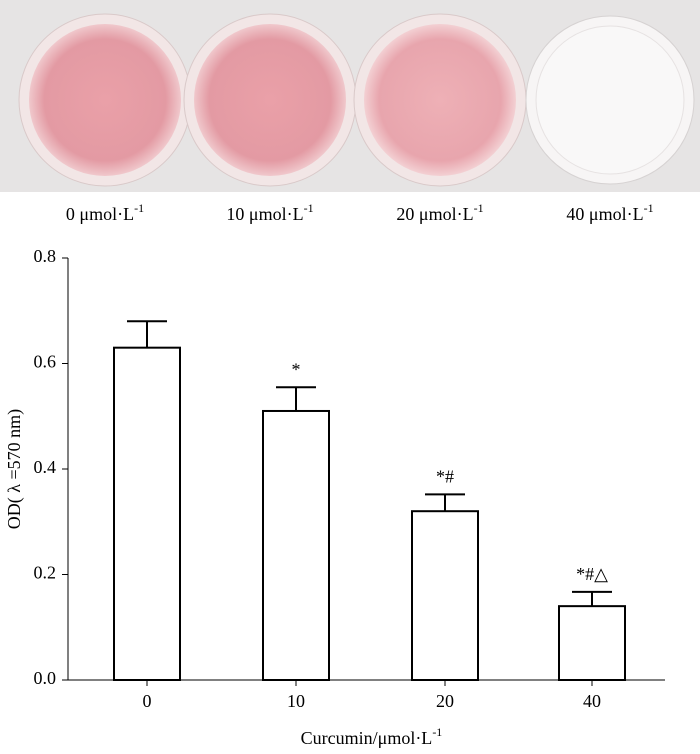 Image resolution: width=700 pixels, height=754 pixels. What do you see at coordinates (592, 574) in the screenshot?
I see `annotation: *#△` at bounding box center [592, 574].